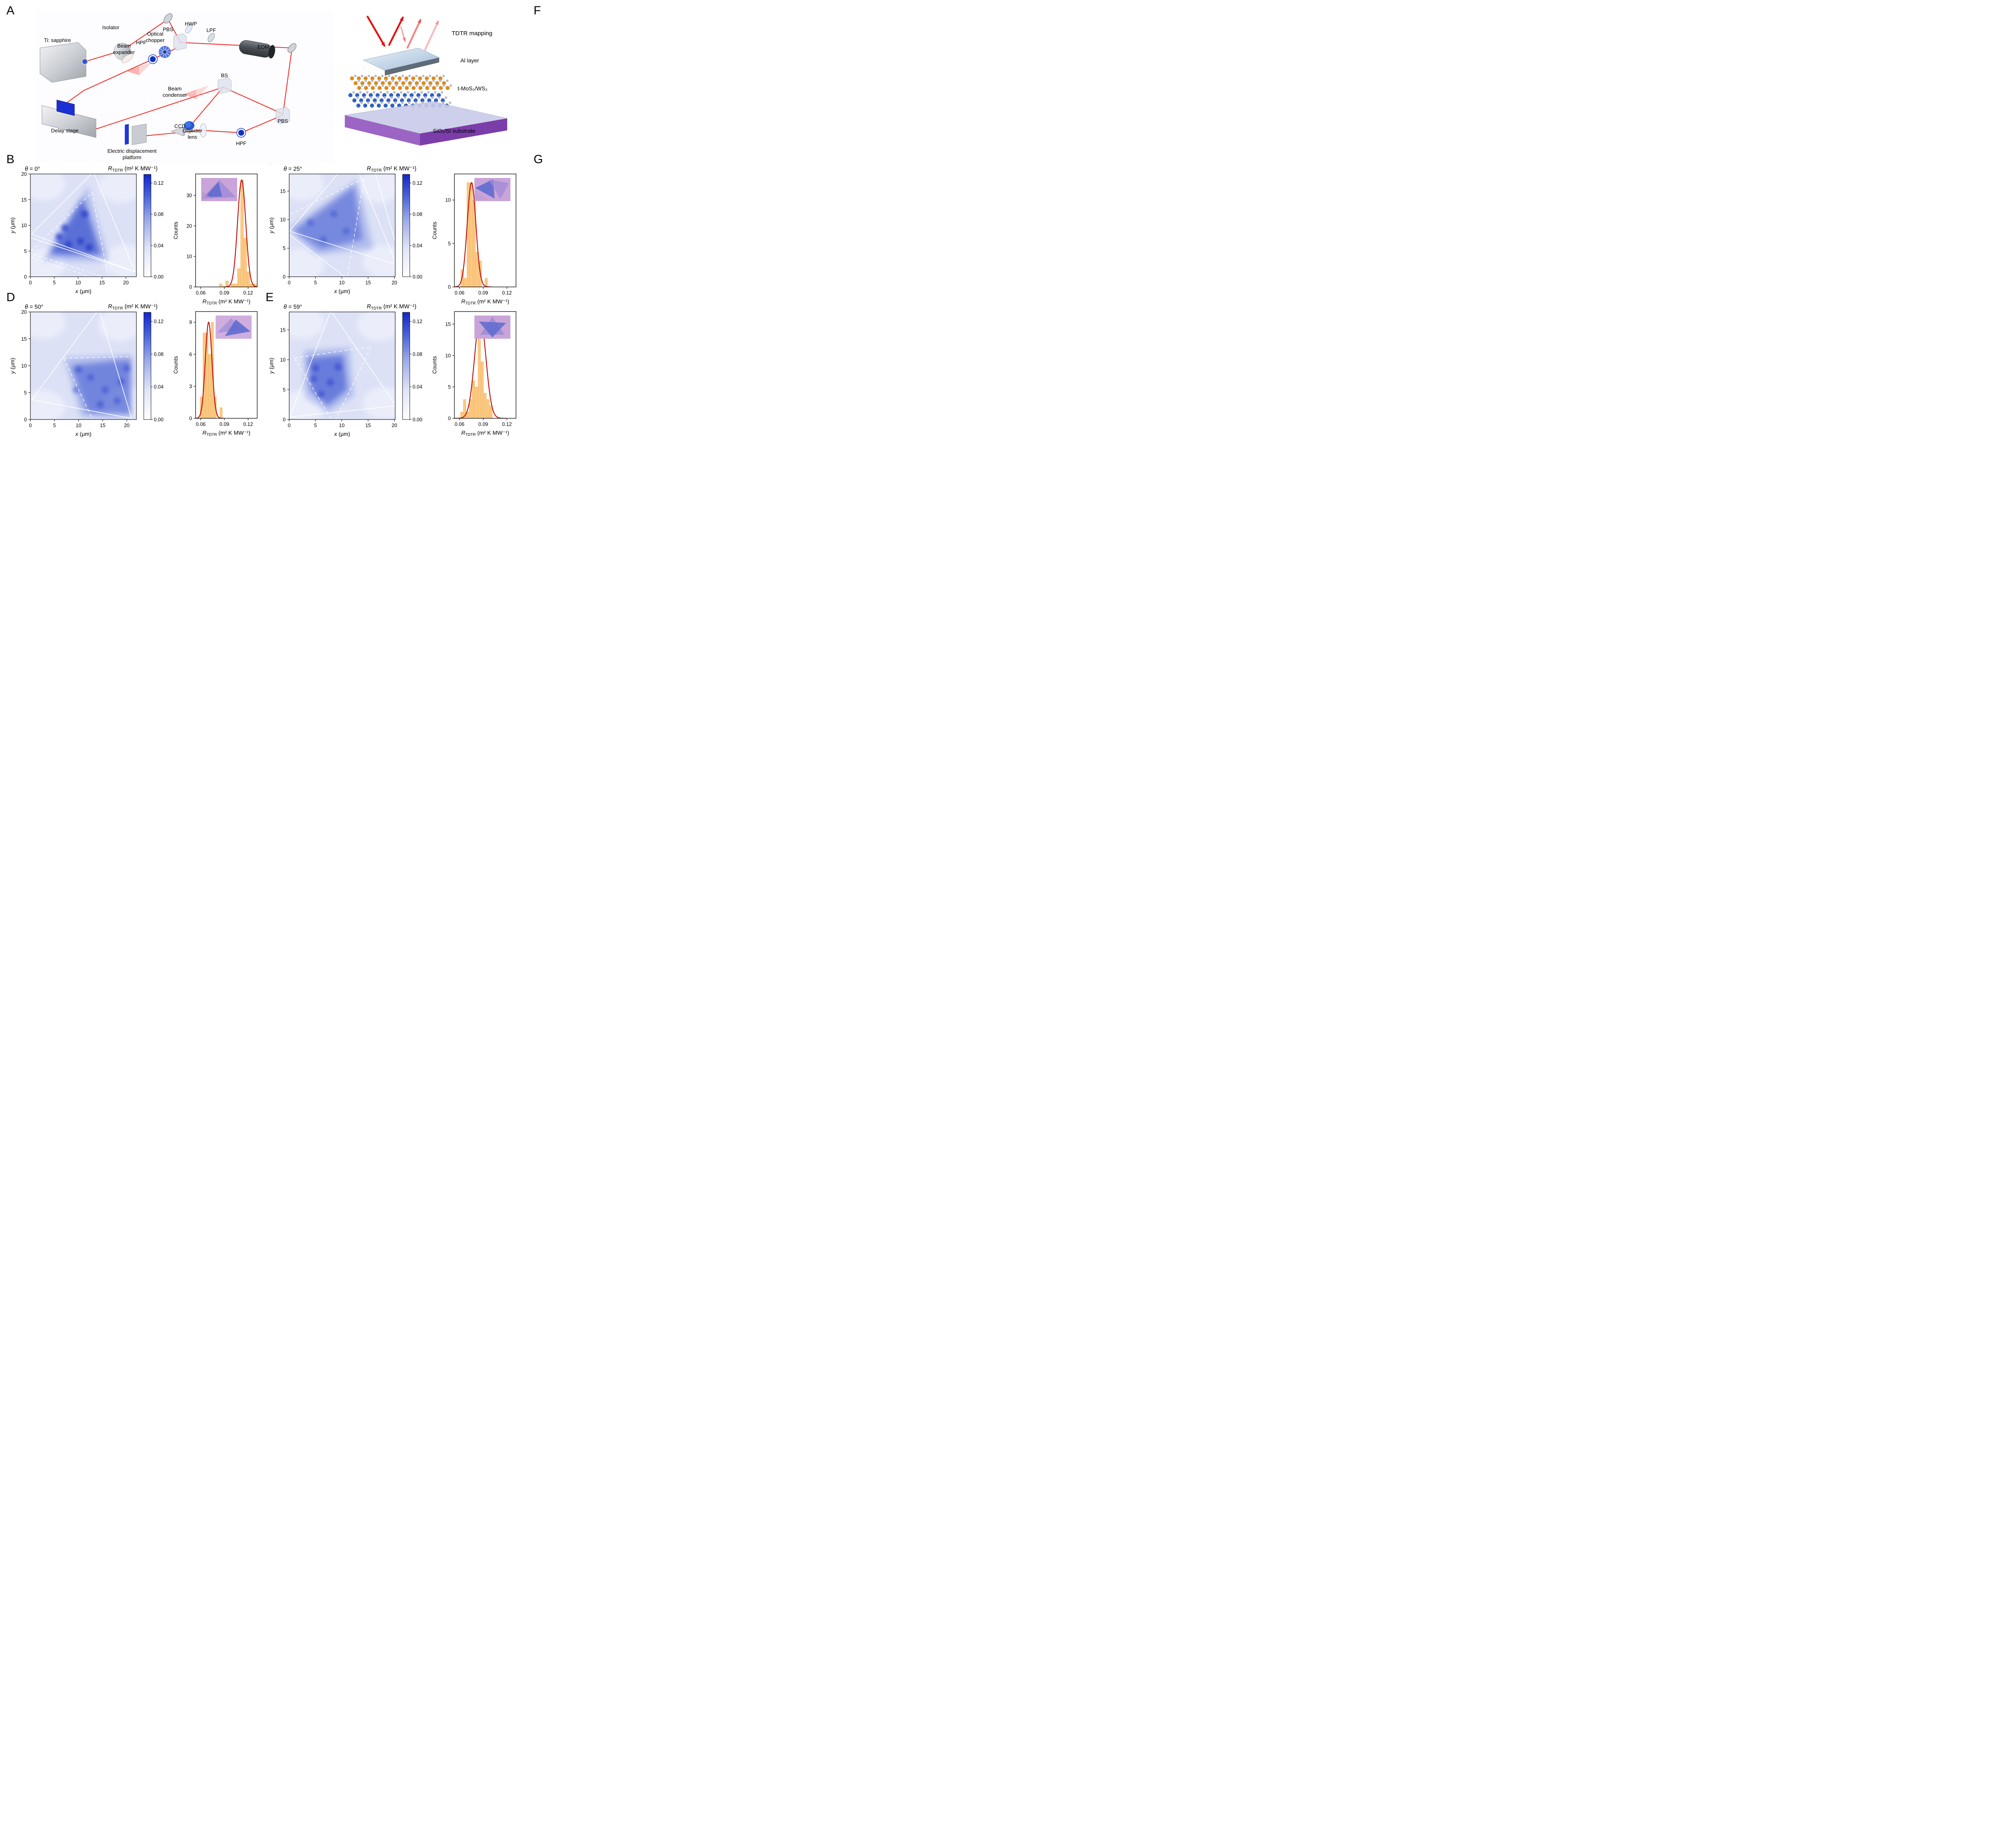  What do you see at coordinates (215, 374) in the screenshot?
I see `panel-d-hist-svg: 0.06 0.09 0.12 0 3 6 9 Counts RTDTR (m² K MW⁻¹)` at bounding box center [215, 374].